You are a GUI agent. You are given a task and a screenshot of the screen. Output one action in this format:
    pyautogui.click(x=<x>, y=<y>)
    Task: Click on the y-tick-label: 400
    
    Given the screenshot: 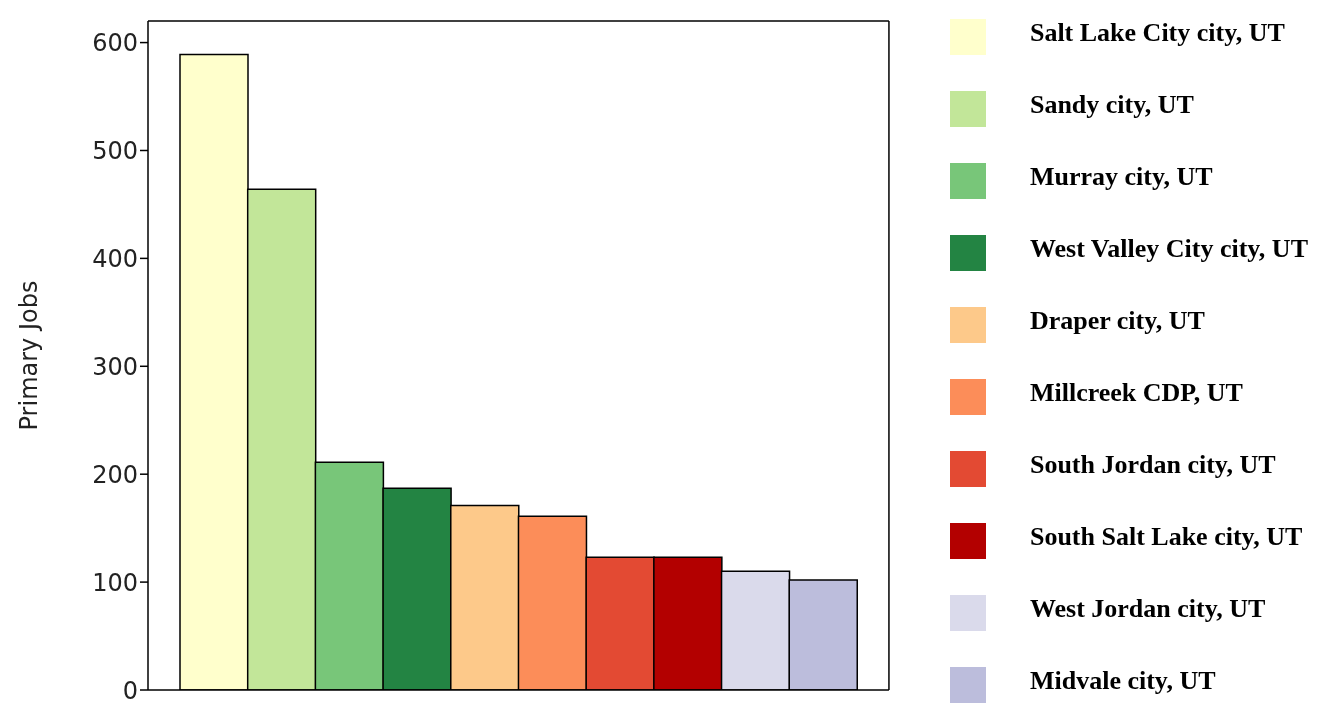 What is the action you would take?
    pyautogui.click(x=115, y=258)
    